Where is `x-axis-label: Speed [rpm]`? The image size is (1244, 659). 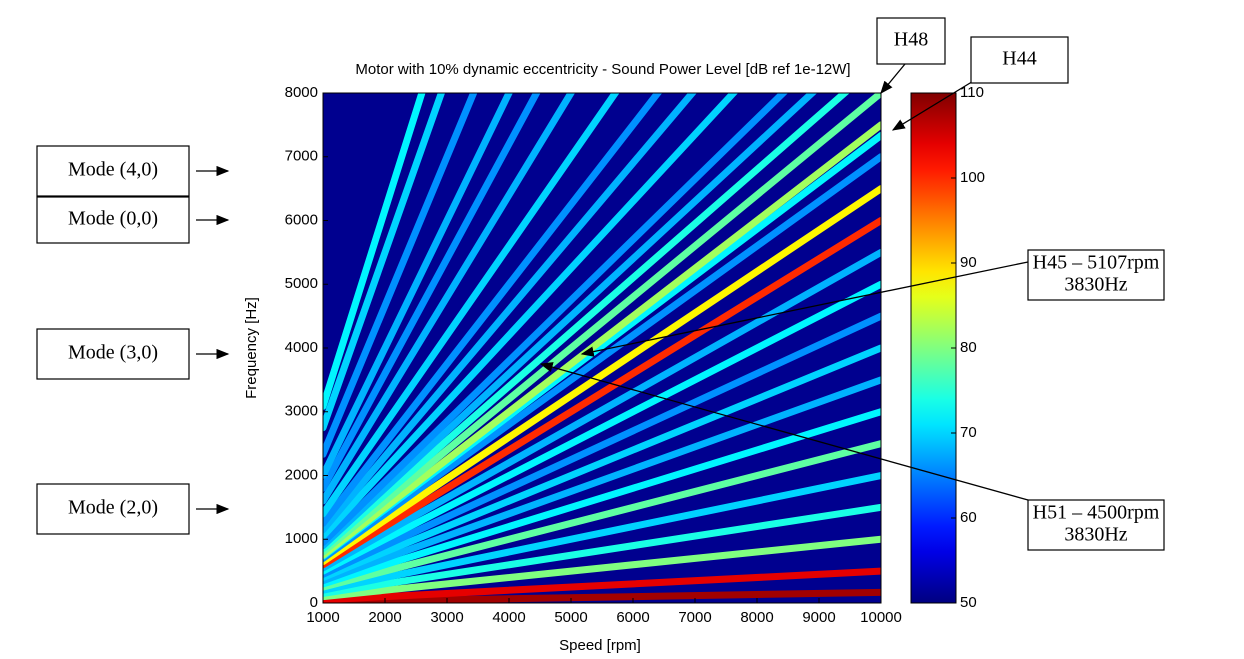 x-axis-label: Speed [rpm] is located at coordinates (600, 645).